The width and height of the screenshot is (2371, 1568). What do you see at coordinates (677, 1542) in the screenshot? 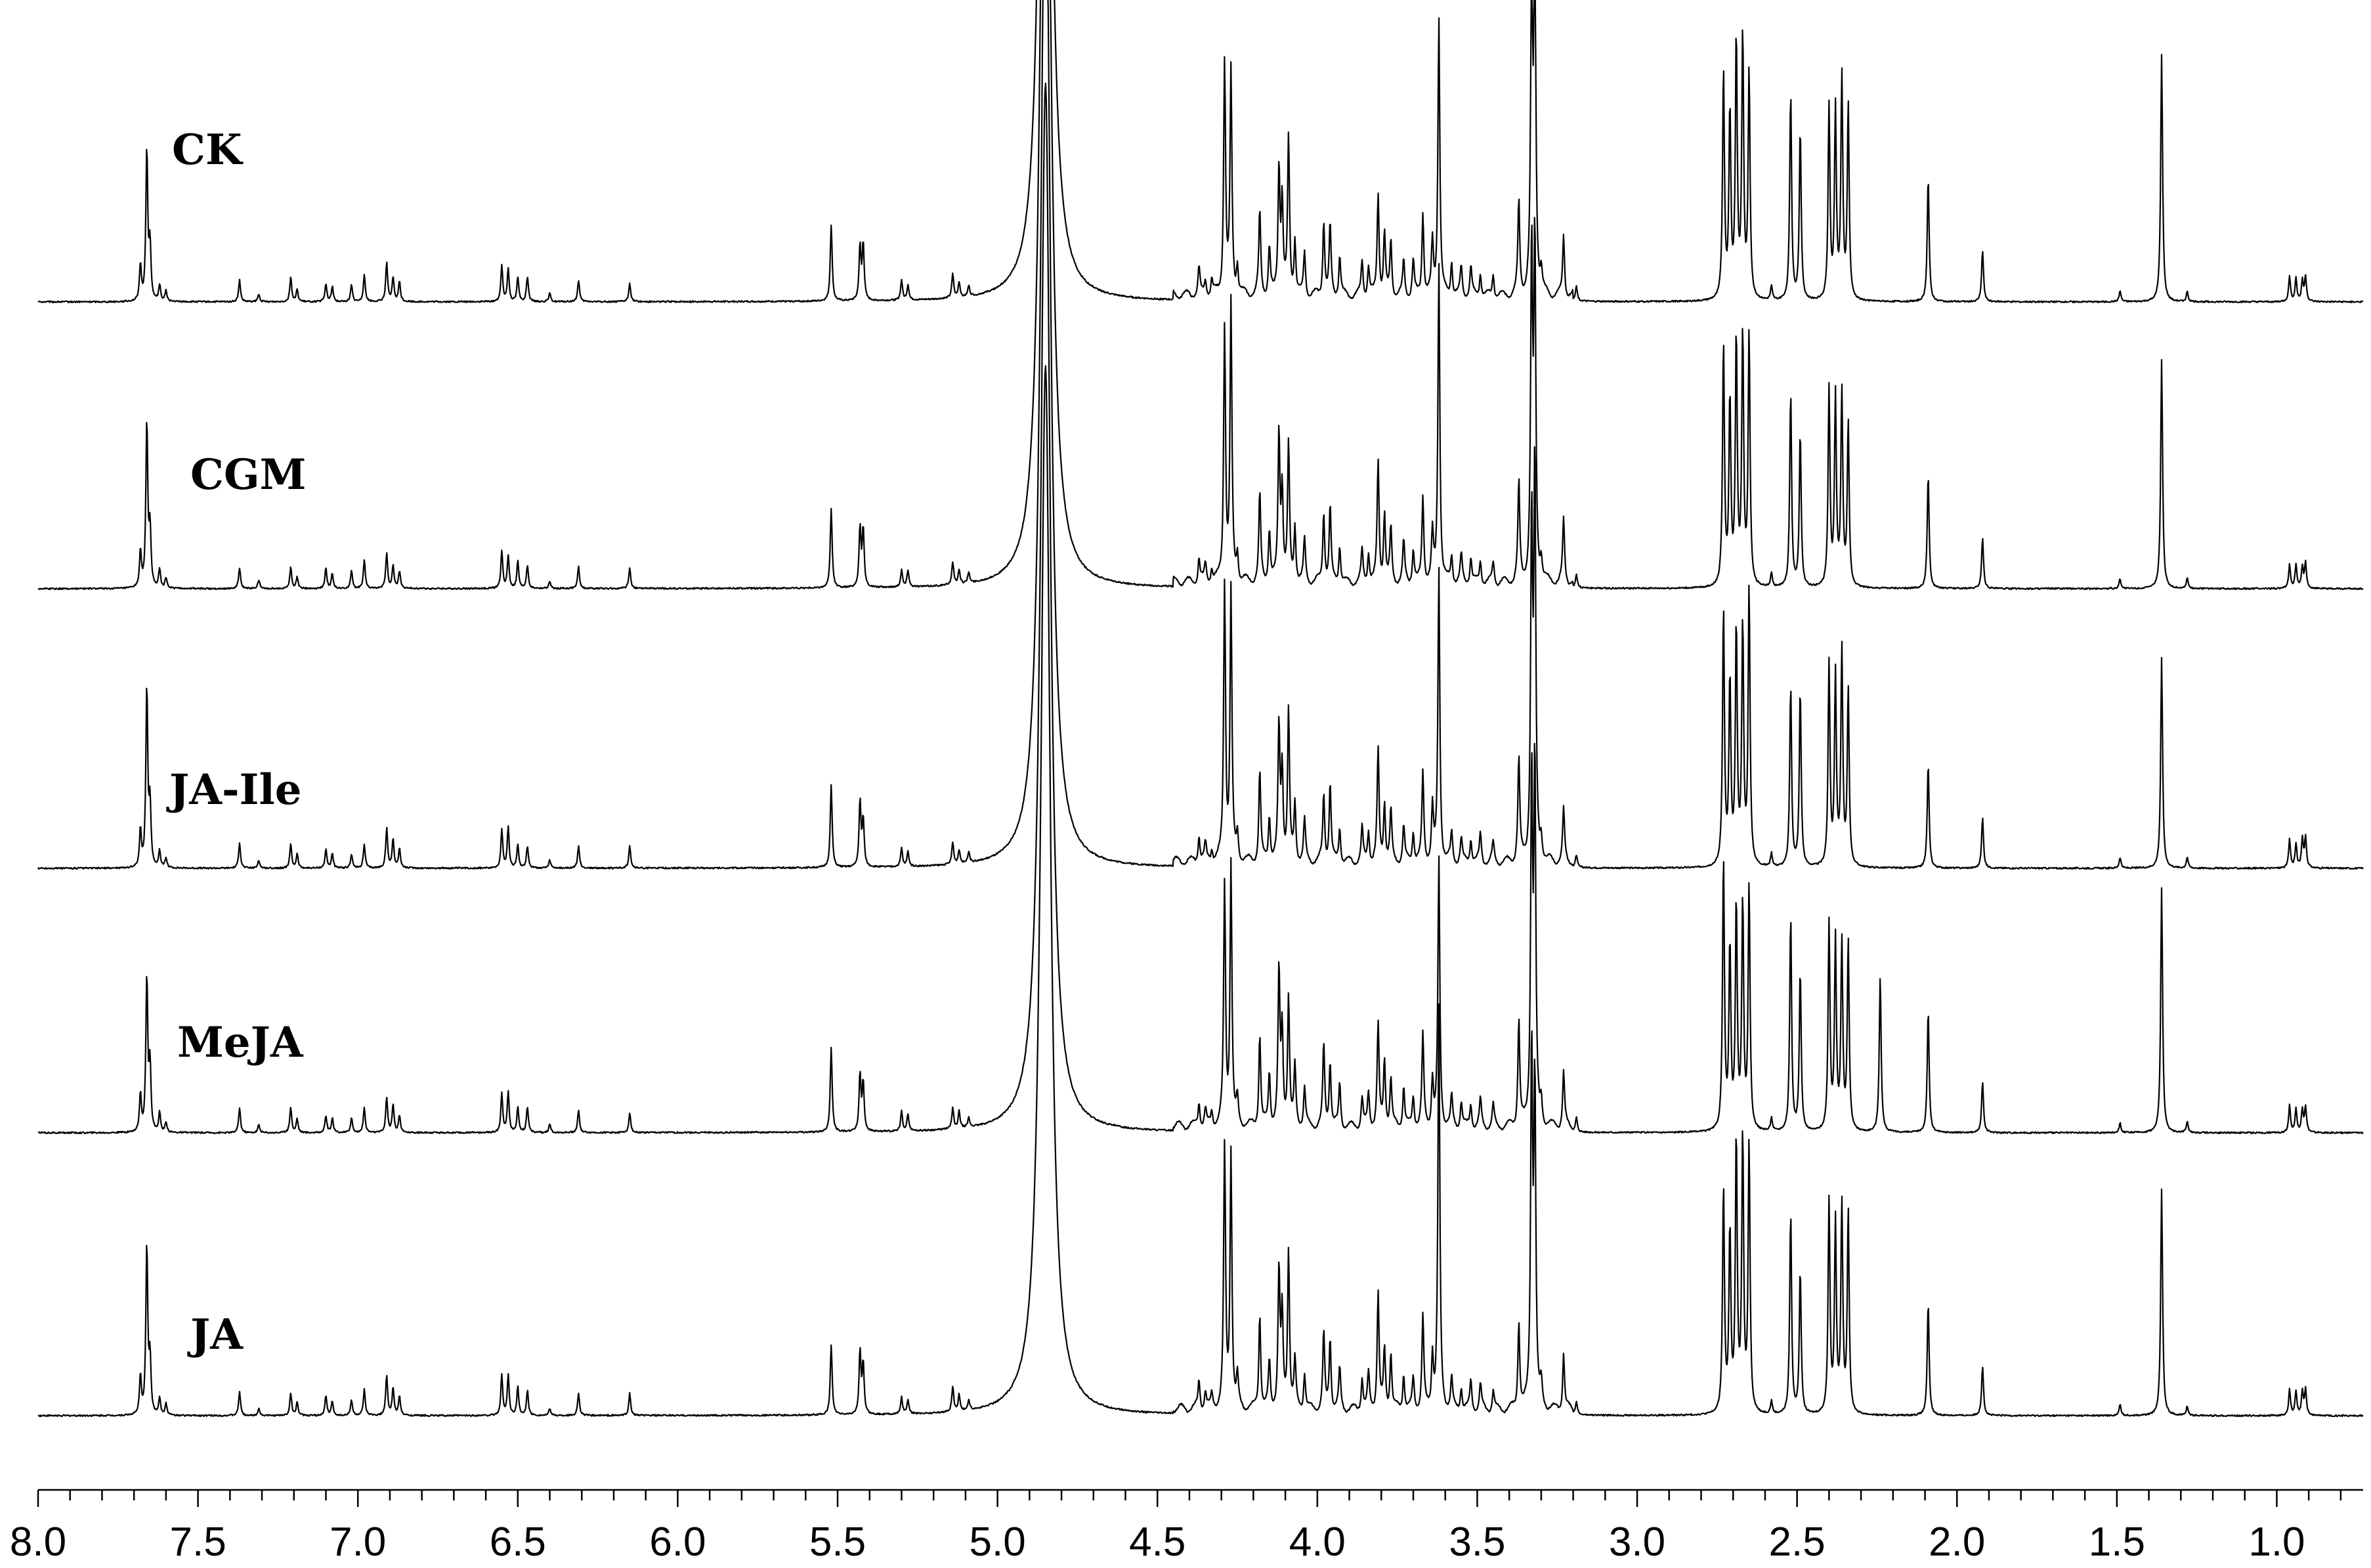
I see `x-tick-label: 6.0` at bounding box center [677, 1542].